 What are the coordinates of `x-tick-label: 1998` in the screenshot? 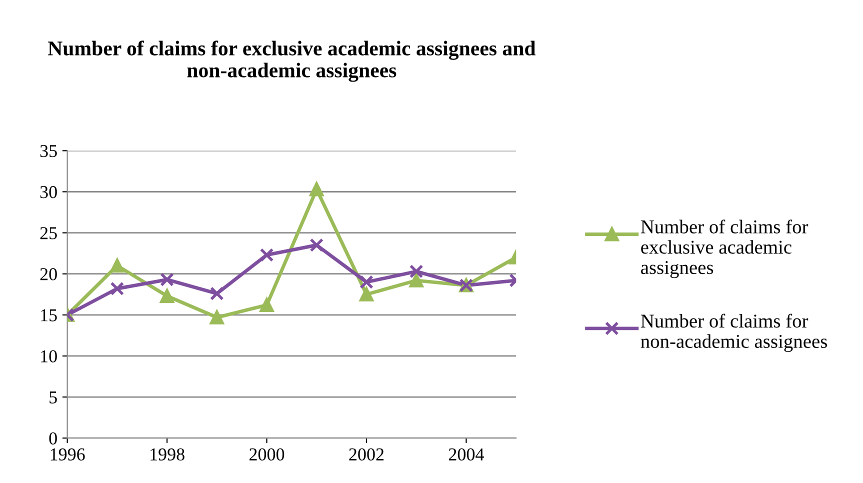 It's located at (167, 454).